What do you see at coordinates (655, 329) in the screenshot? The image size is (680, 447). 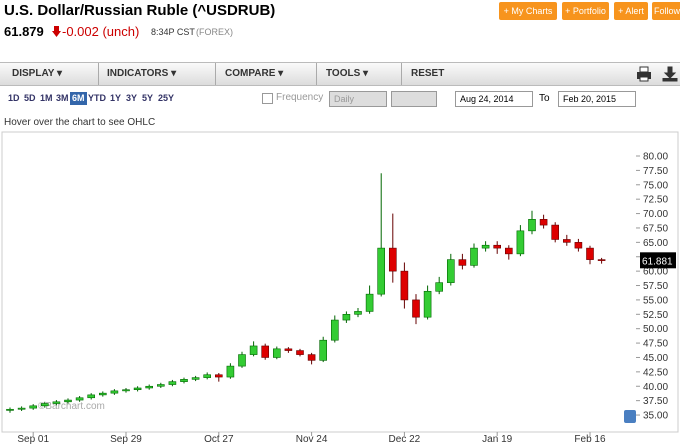 I see `y-tick-label: 50.00` at bounding box center [655, 329].